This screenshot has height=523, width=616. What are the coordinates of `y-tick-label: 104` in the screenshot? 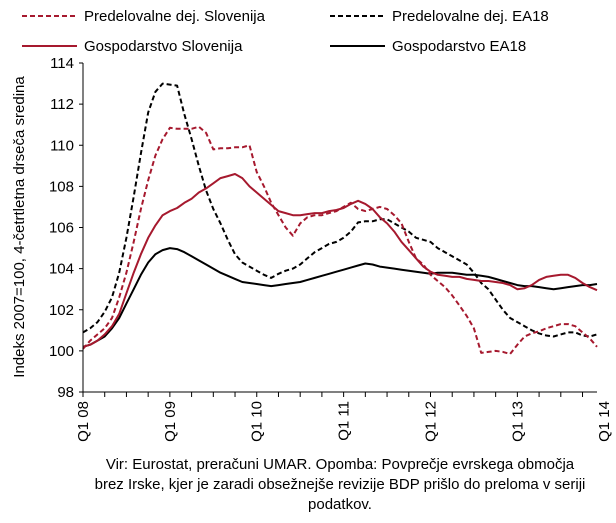 It's located at (61, 269).